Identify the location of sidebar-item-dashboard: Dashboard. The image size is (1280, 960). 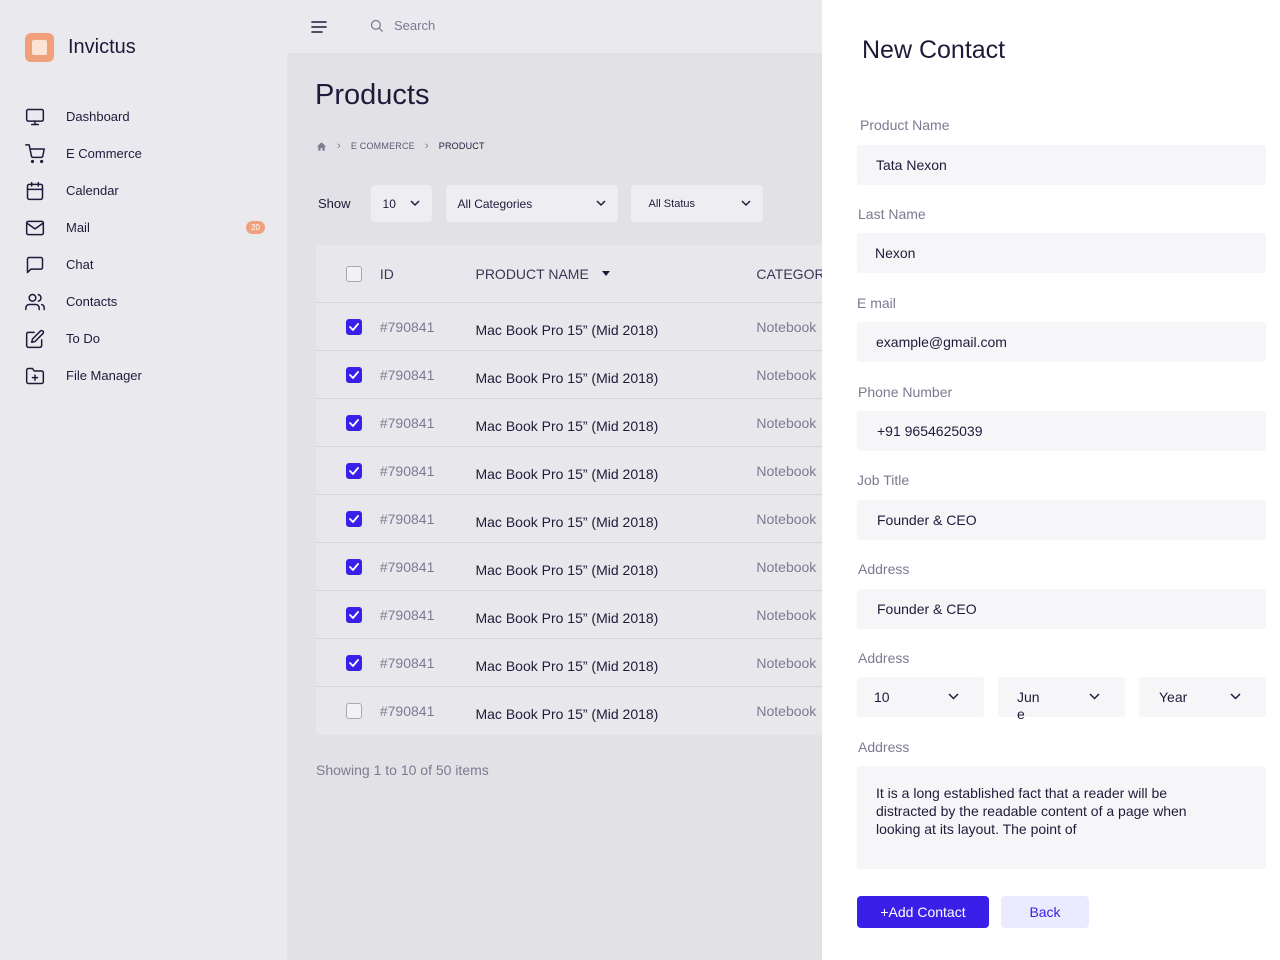
(145, 116).